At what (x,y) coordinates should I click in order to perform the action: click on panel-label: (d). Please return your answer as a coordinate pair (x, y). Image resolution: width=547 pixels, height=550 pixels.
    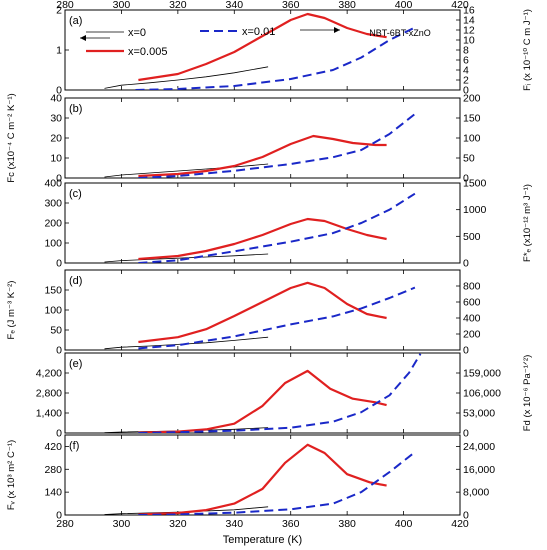
    Looking at the image, I should click on (75, 281).